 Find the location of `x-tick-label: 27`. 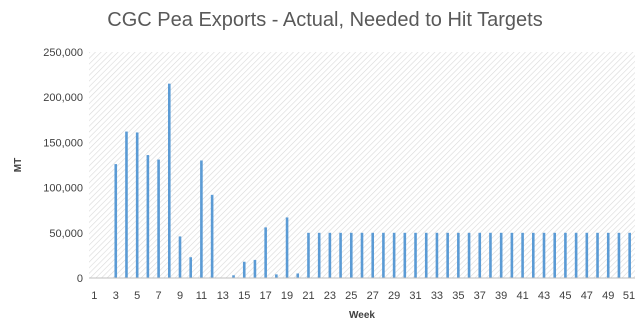

x-tick-label: 27 is located at coordinates (373, 296).